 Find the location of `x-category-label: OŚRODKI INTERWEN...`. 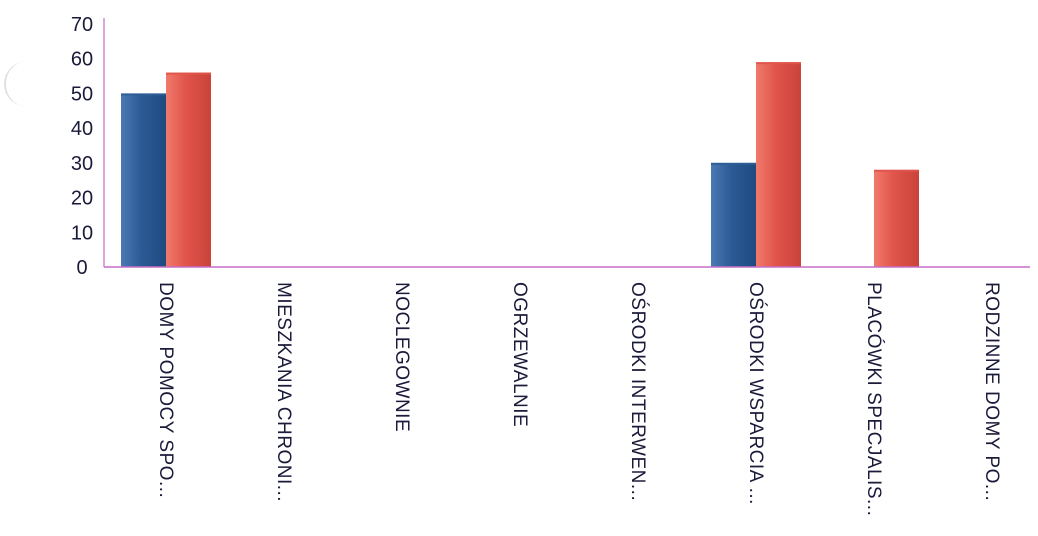

x-category-label: OŚRODKI INTERWEN... is located at coordinates (638, 391).